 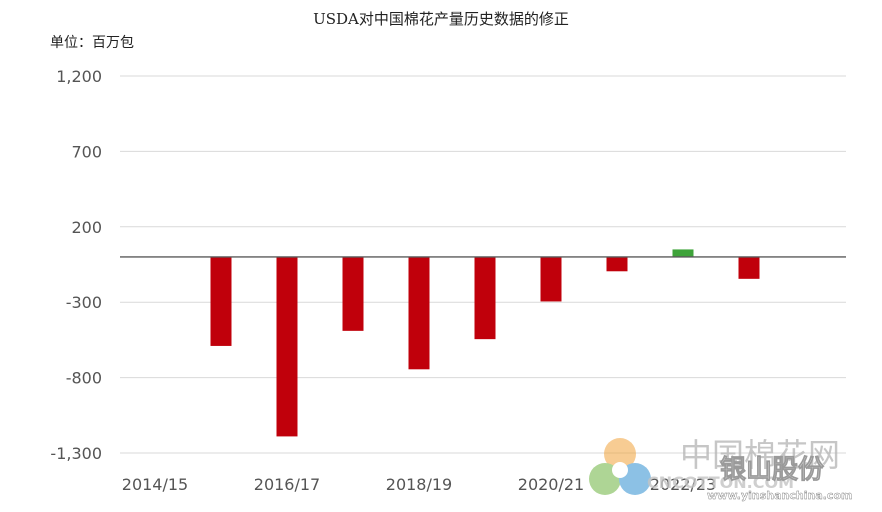 I want to click on chart-title: USDA对中国棉花产量历史数据的修正, so click(x=441, y=19).